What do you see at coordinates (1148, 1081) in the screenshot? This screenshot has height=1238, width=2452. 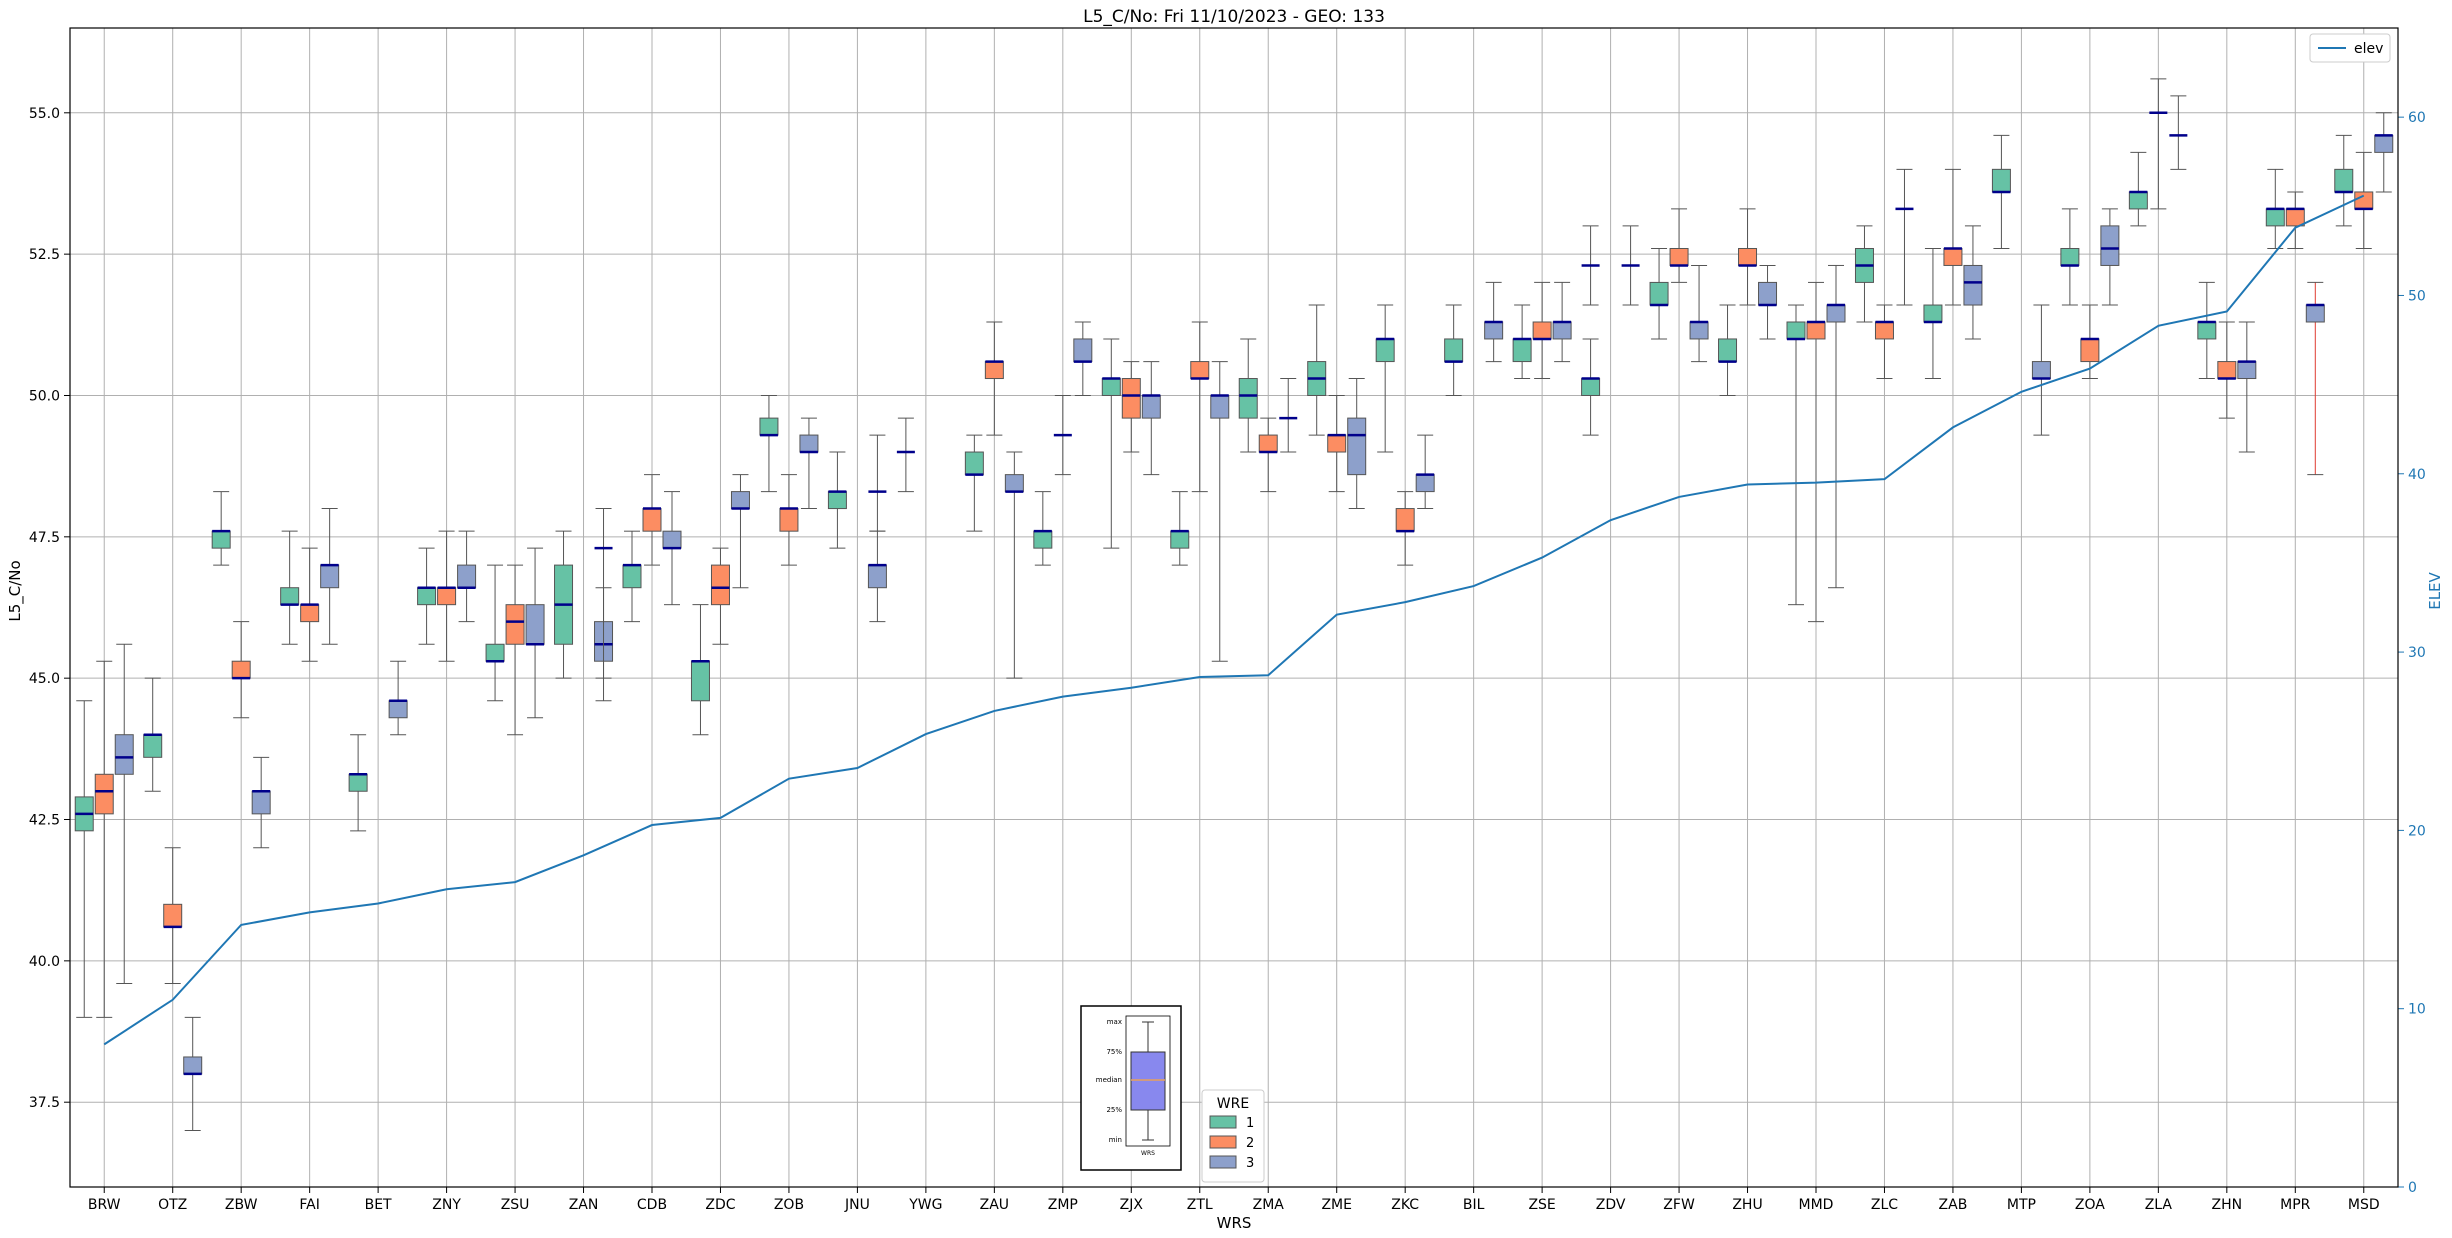 I see `inset-box` at bounding box center [1148, 1081].